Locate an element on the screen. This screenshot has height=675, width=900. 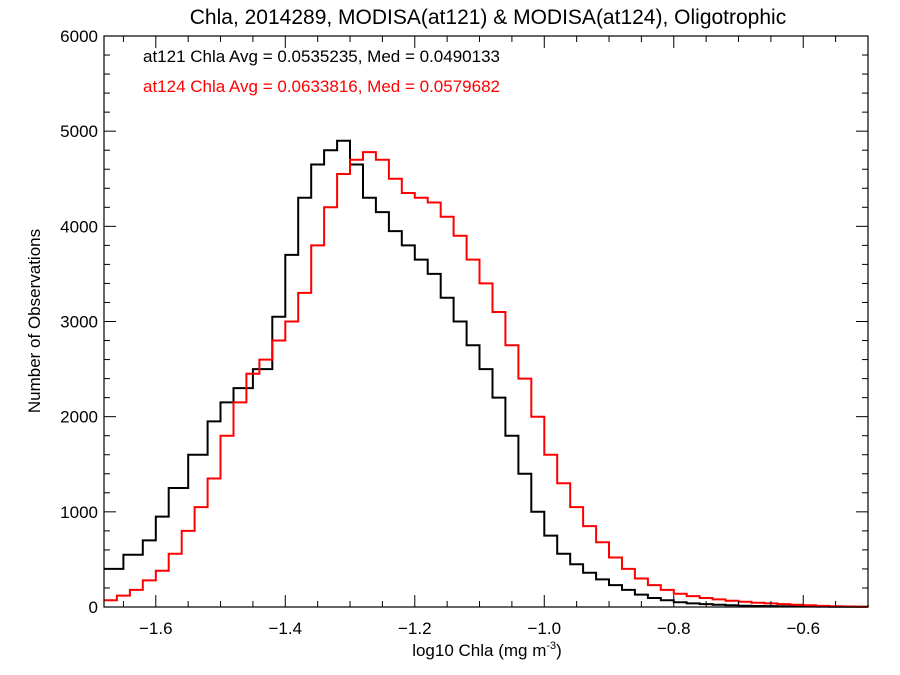
y-tick-label: 4000 is located at coordinates (79, 226).